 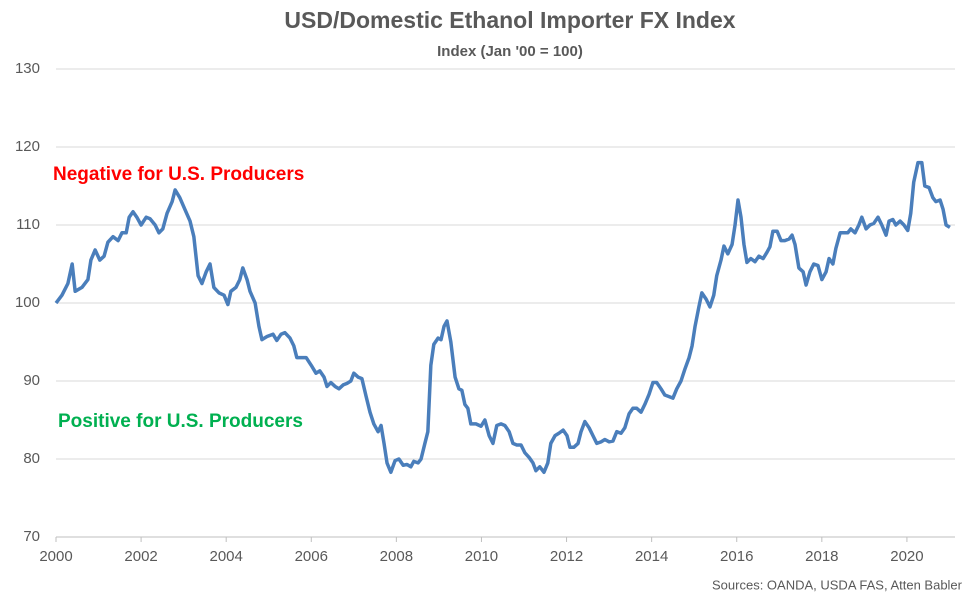 I want to click on y-tick-label: 130, so click(x=27, y=68).